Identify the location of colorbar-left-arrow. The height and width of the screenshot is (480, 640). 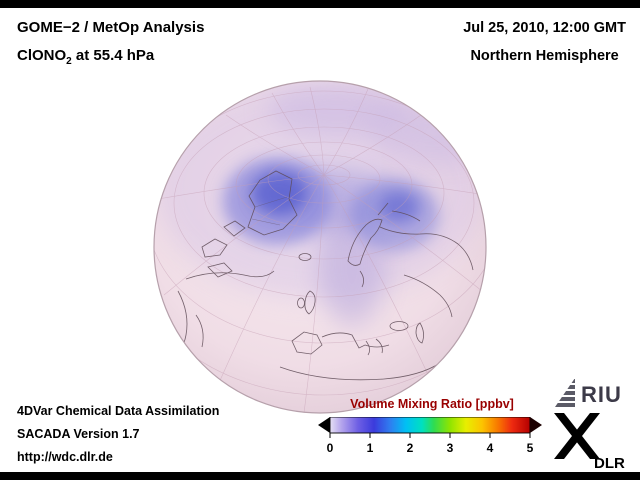
(324, 425).